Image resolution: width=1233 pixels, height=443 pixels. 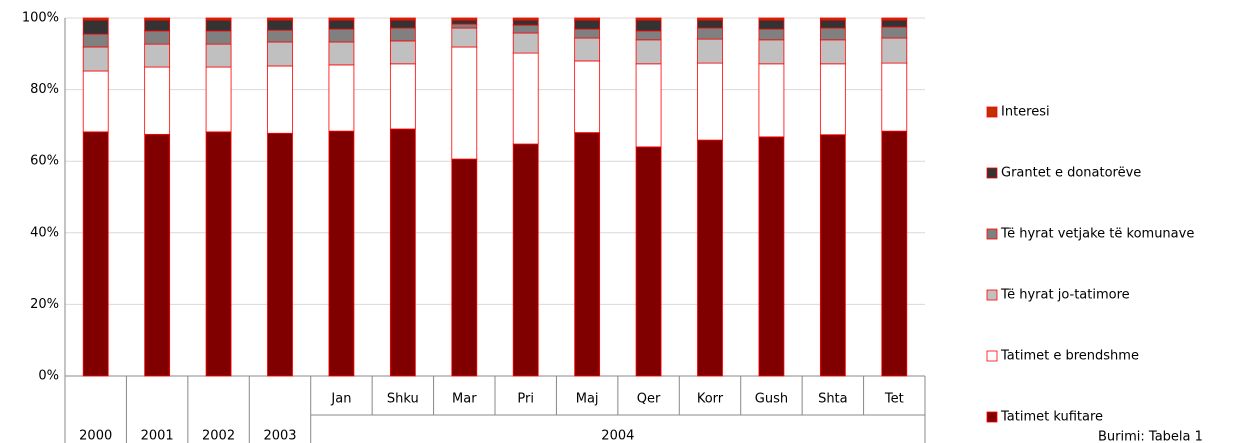 What do you see at coordinates (279, 436) in the screenshot?
I see `x-group-label: 2003` at bounding box center [279, 436].